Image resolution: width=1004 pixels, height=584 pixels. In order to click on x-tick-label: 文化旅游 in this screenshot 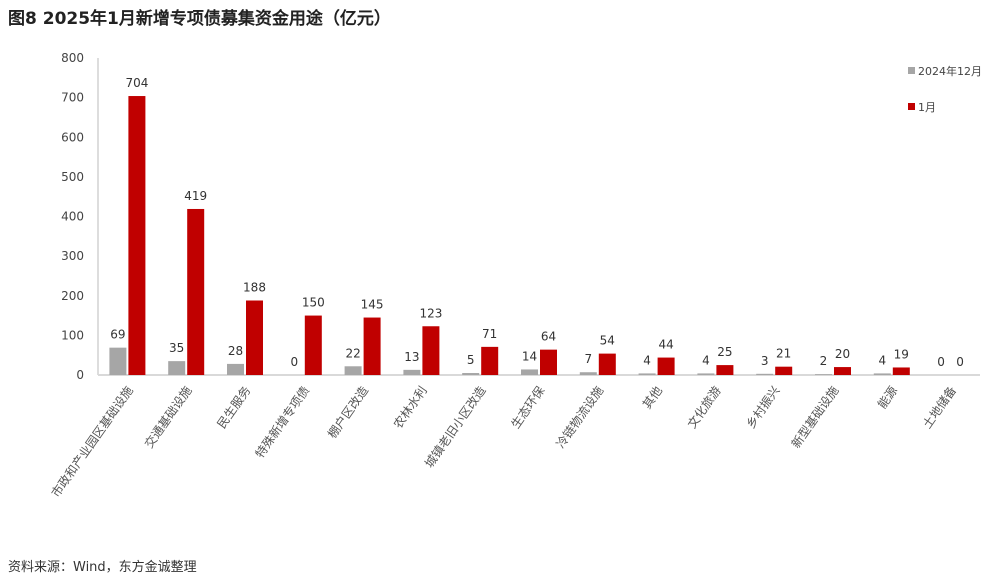, I will do `click(704, 407)`.